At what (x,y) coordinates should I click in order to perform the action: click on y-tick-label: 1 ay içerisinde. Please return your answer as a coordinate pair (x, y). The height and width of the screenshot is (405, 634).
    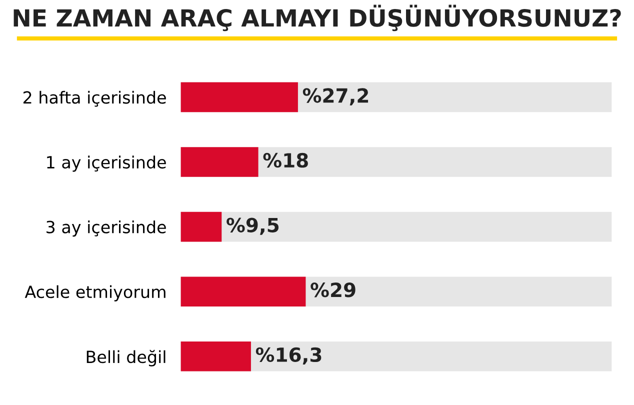
    Looking at the image, I should click on (106, 164).